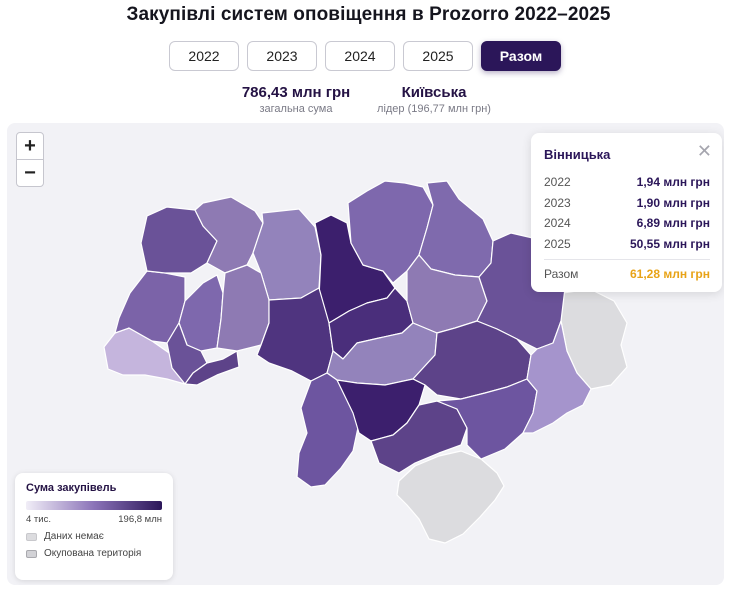 The height and width of the screenshot is (589, 737). Describe the element at coordinates (673, 223) in the screenshot. I see `tooltip-value: 6,89 млн грн` at that location.